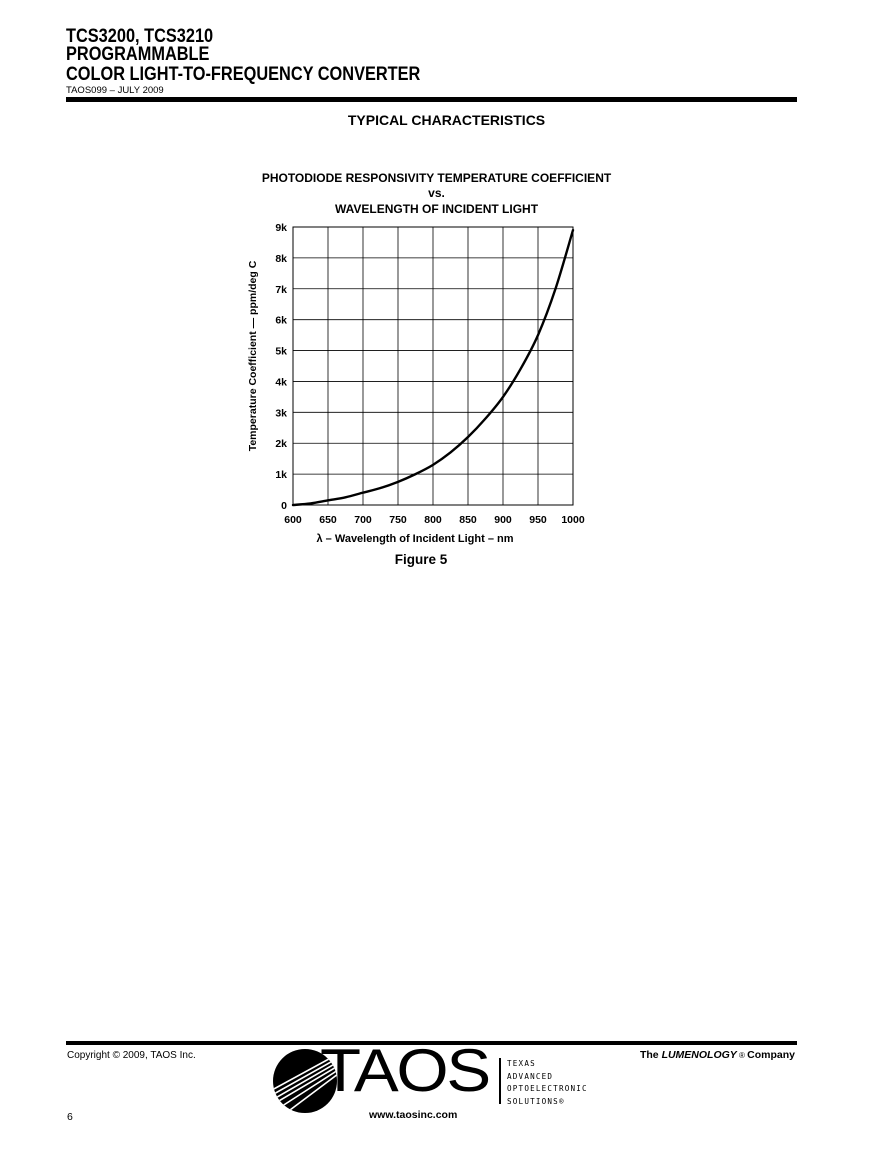 The image size is (893, 1155). I want to click on y-tick-label: 4k, so click(281, 382).